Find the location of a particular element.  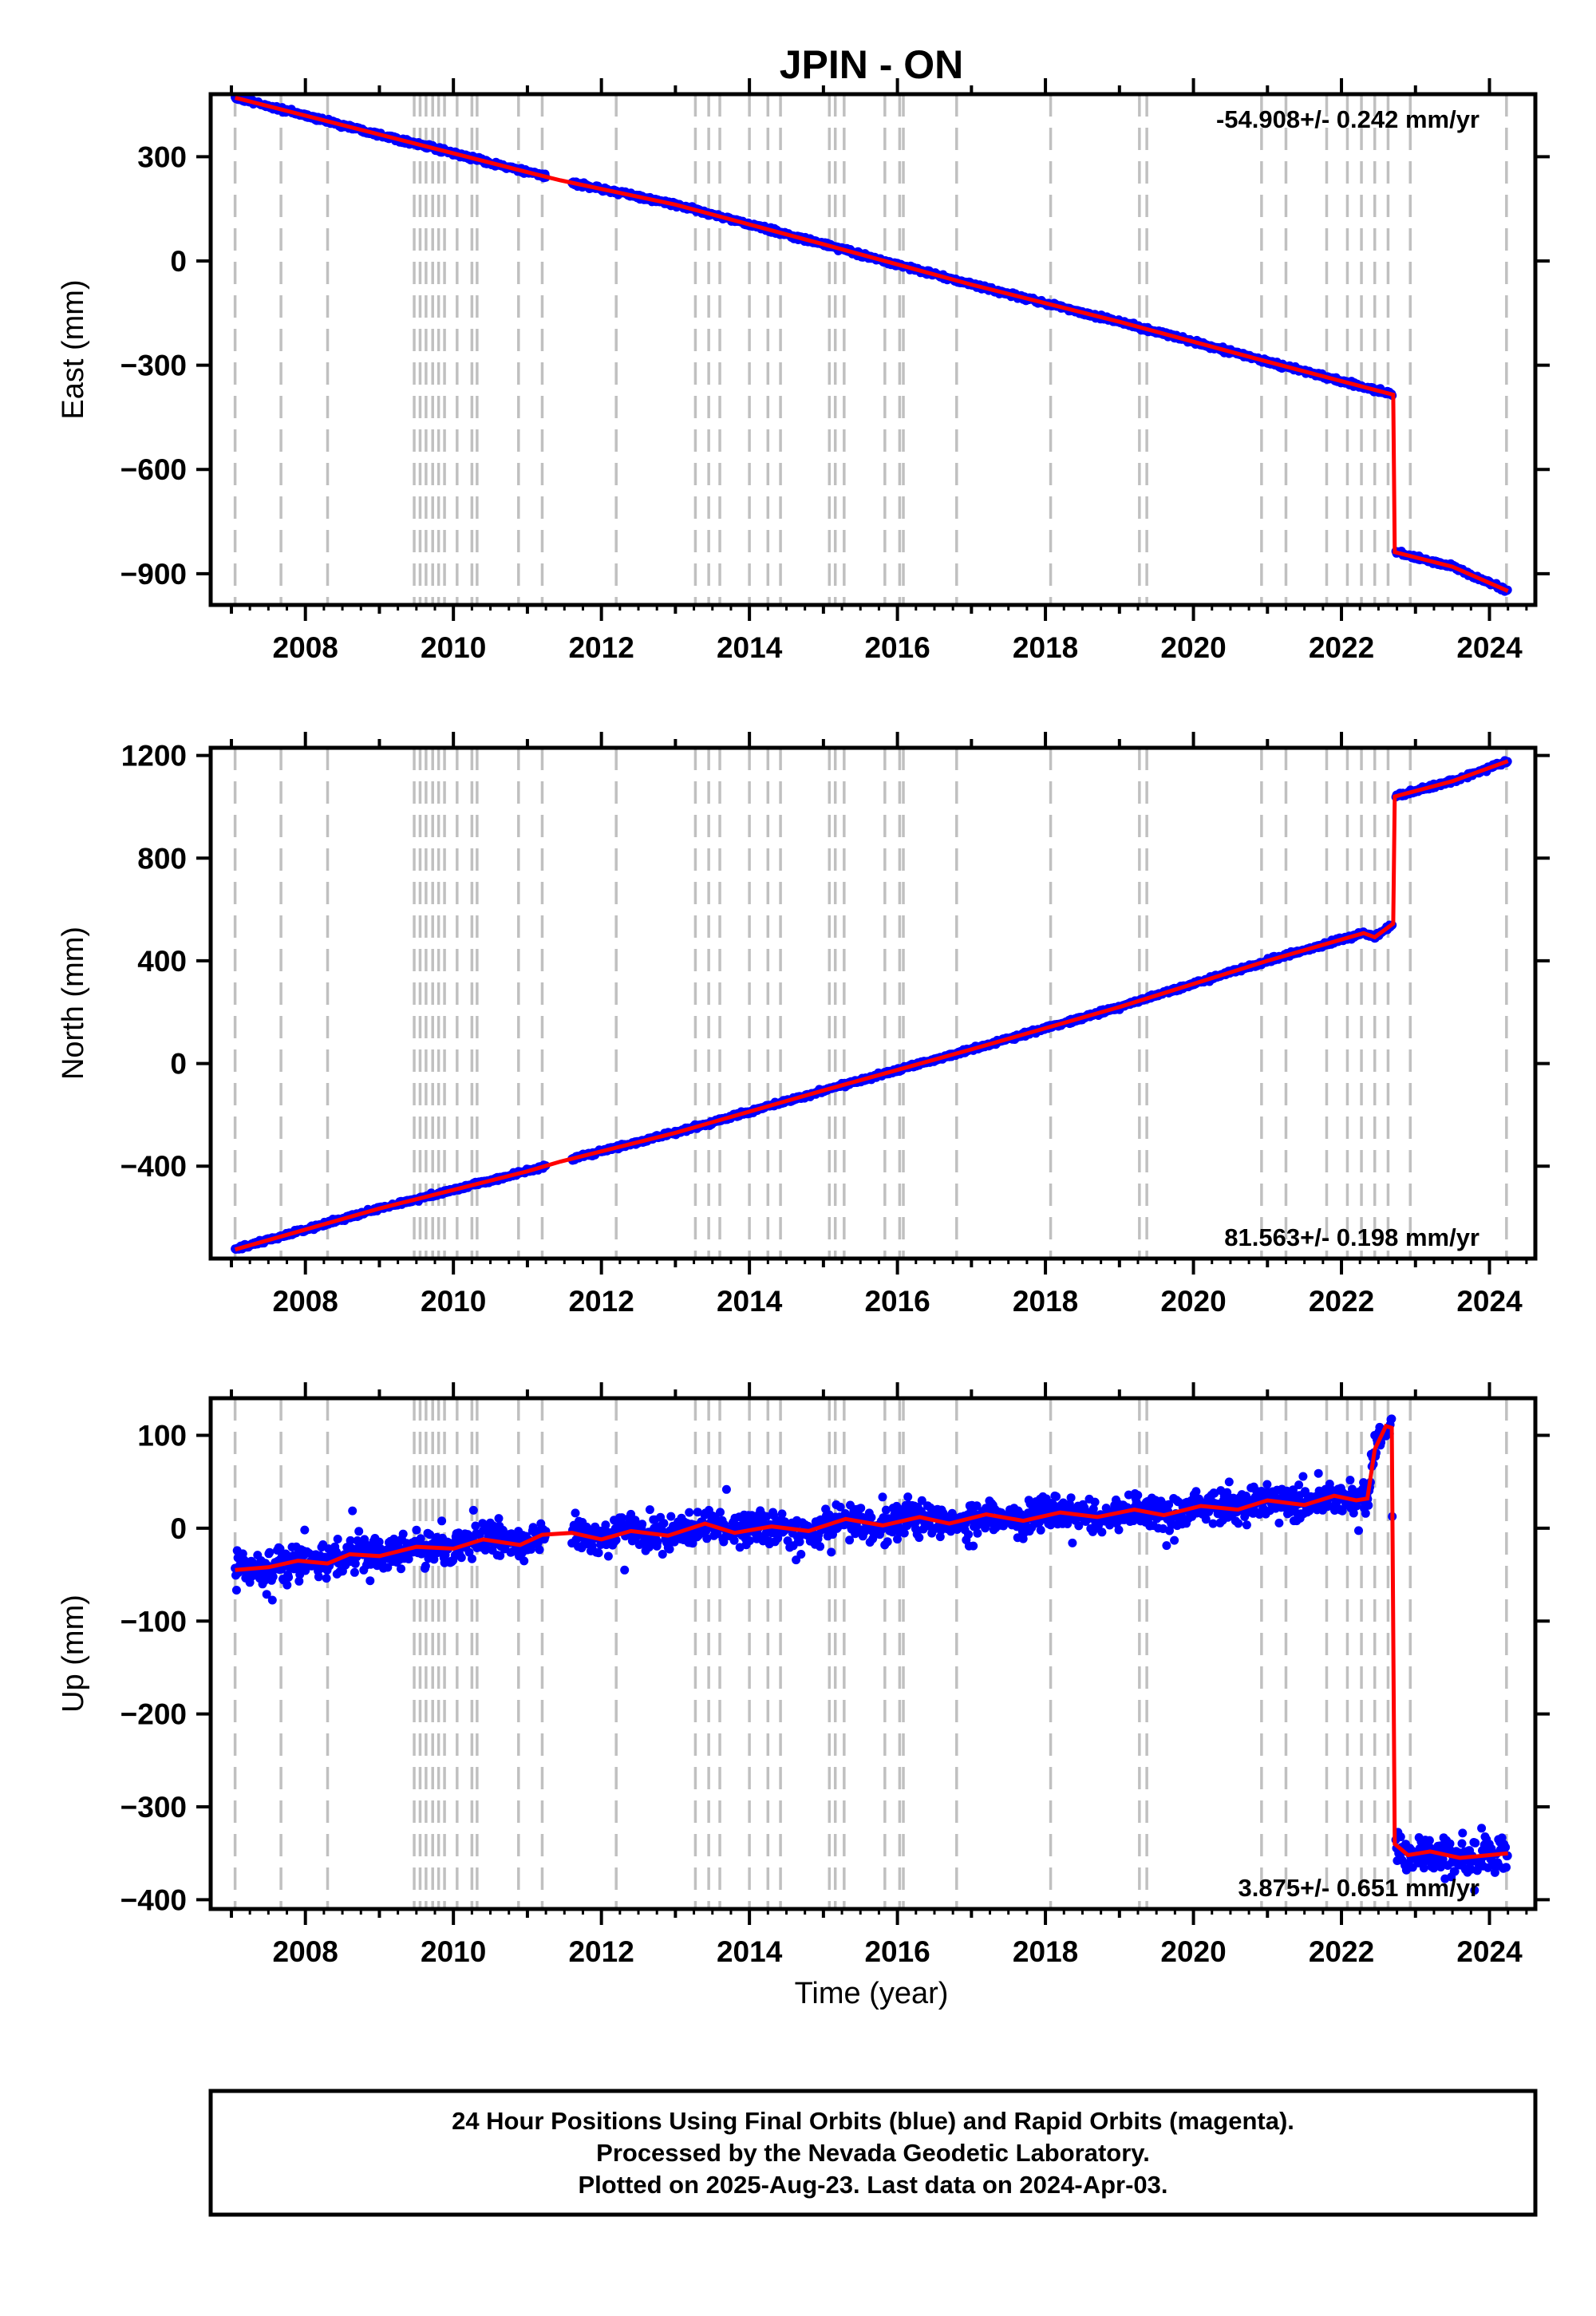

x-tick-label: 2010 is located at coordinates (454, 647).